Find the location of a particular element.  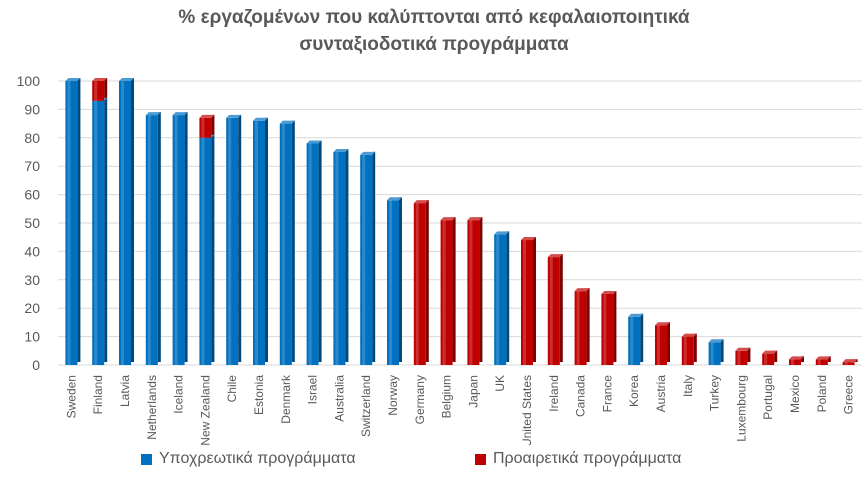

y-tick-label: 90 is located at coordinates (32, 109).